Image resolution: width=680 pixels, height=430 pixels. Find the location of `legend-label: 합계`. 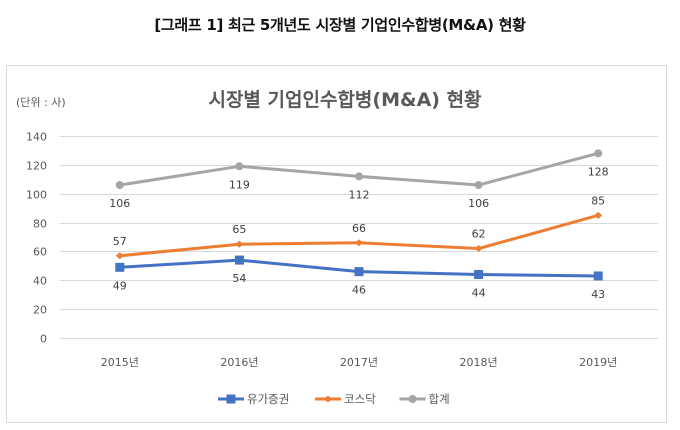

legend-label: 합계 is located at coordinates (439, 399).